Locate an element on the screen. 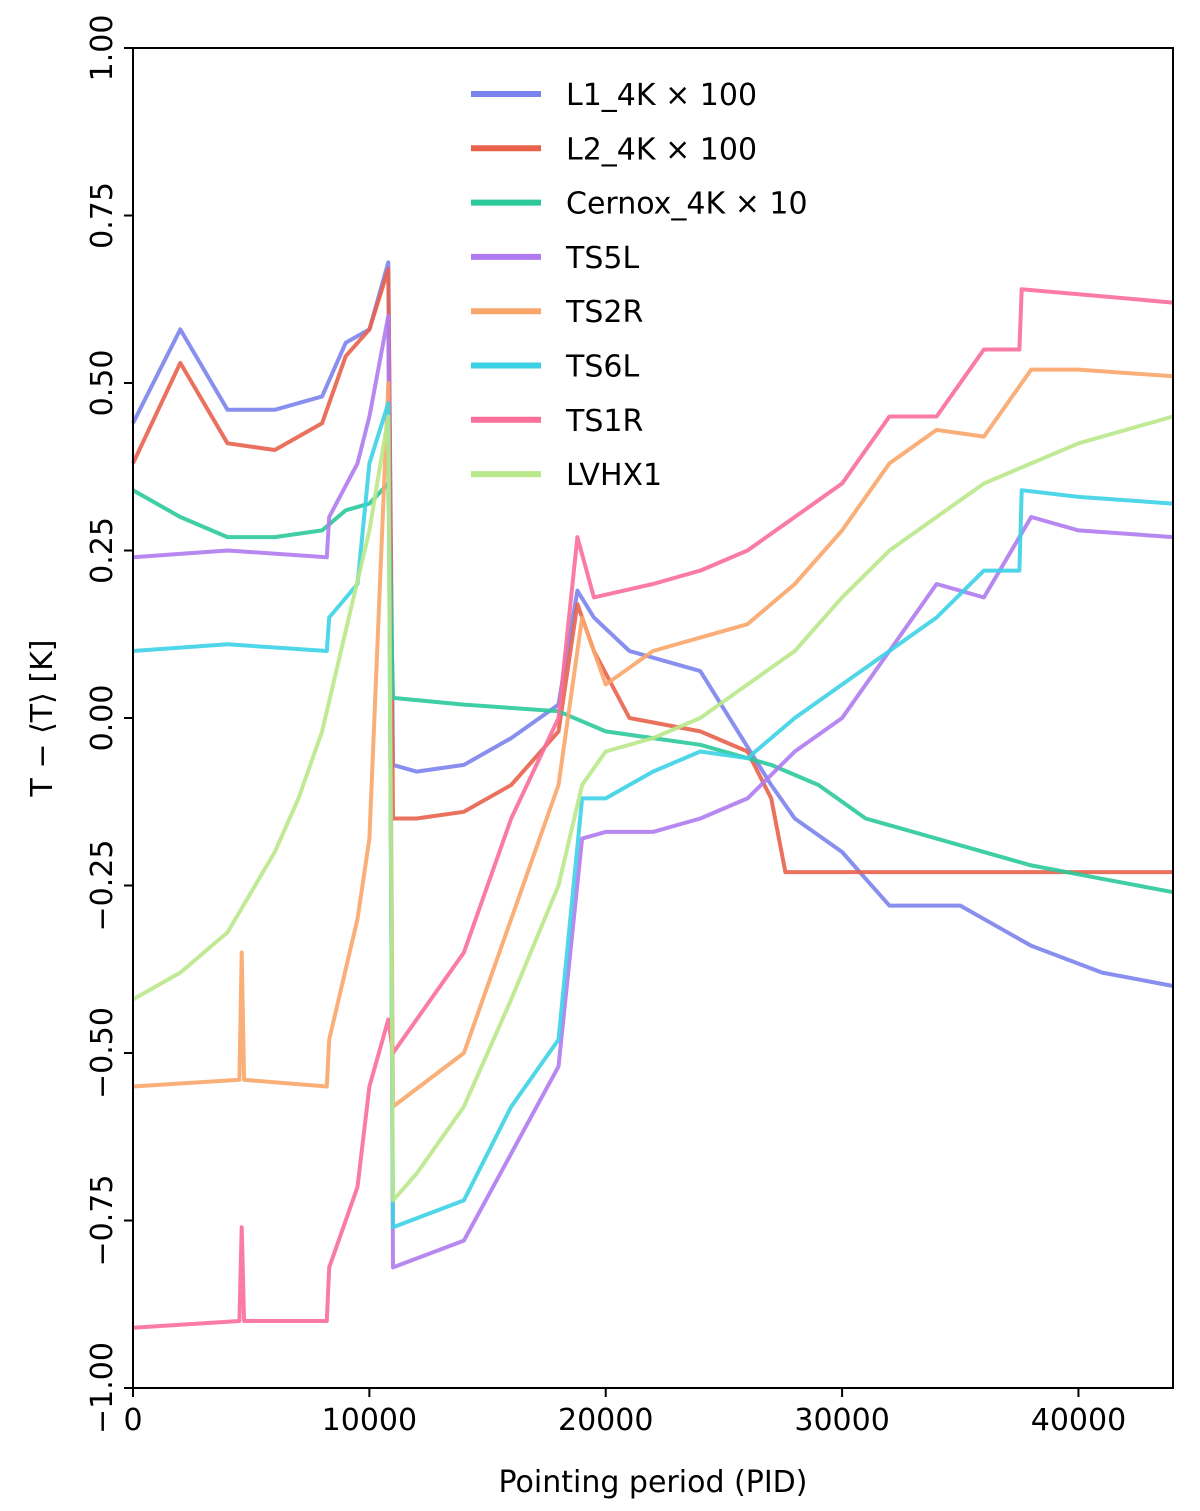  x-tick-label: 20000 is located at coordinates (605, 1420).